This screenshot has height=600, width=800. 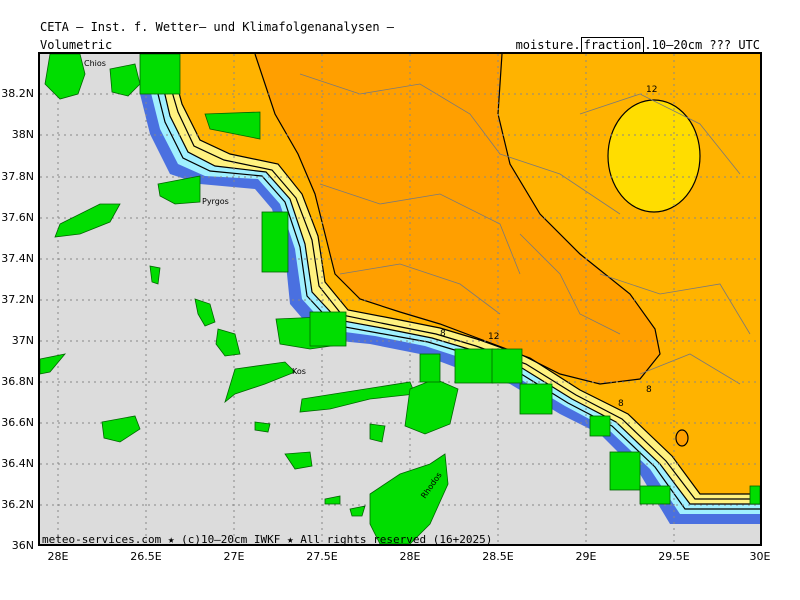 I want to click on lat-tick: 36.8N, so click(x=17, y=381).